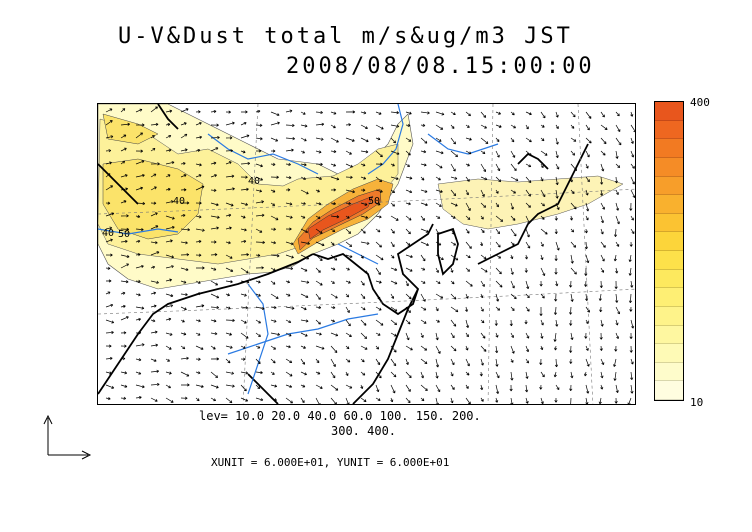 Image resolution: width=752 pixels, height=532 pixels. I want to click on colorbar, so click(669, 251).